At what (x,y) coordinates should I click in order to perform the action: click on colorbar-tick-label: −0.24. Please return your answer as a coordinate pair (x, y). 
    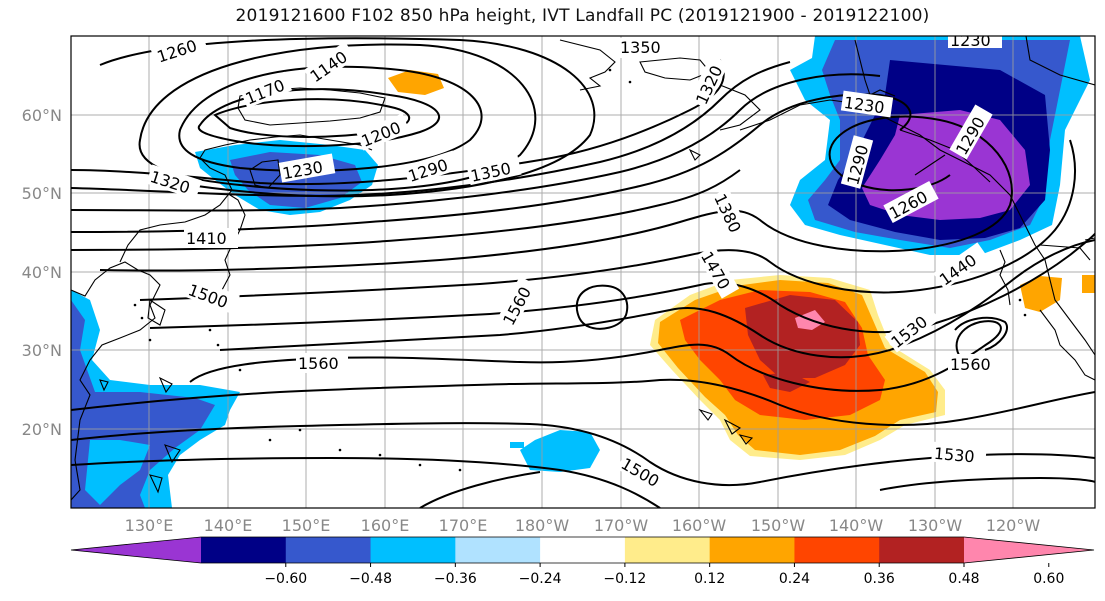
    Looking at the image, I should click on (540, 579).